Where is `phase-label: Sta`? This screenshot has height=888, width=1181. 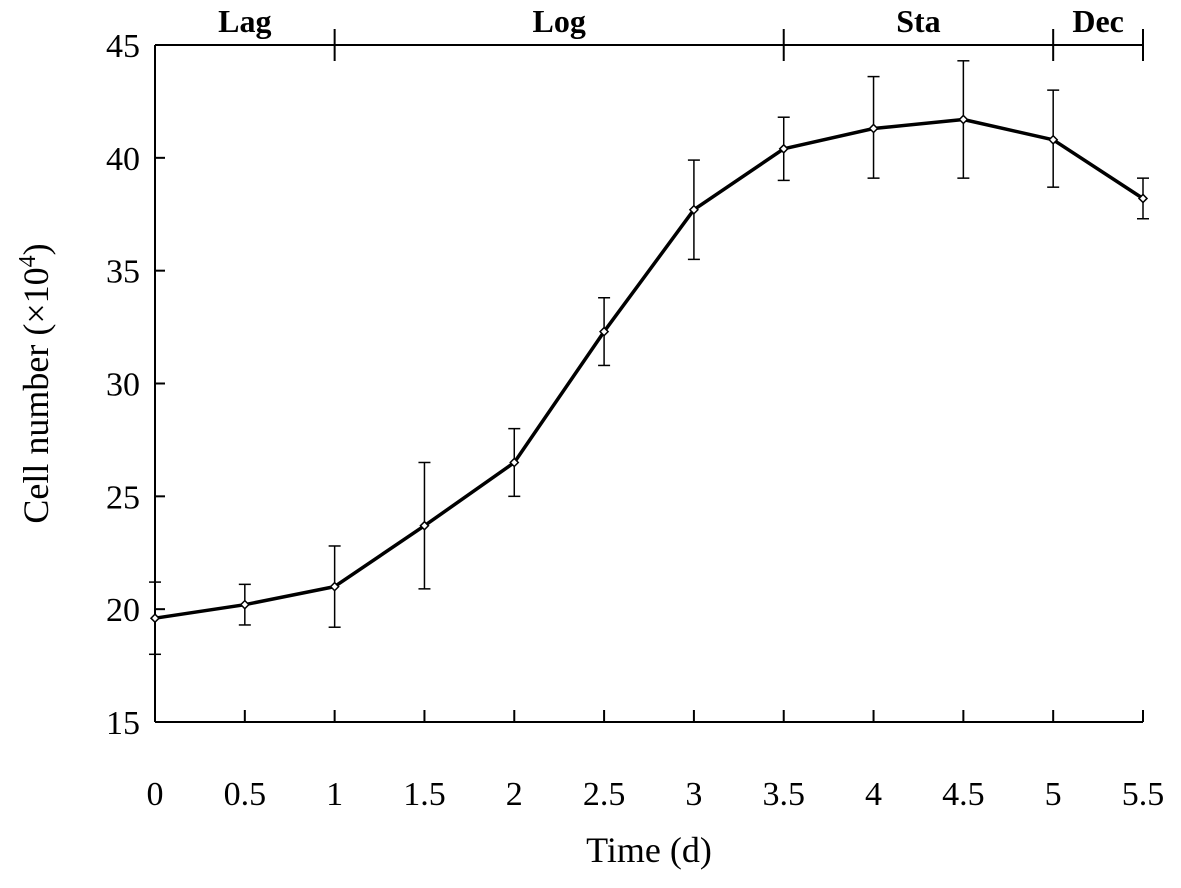 phase-label: Sta is located at coordinates (918, 21).